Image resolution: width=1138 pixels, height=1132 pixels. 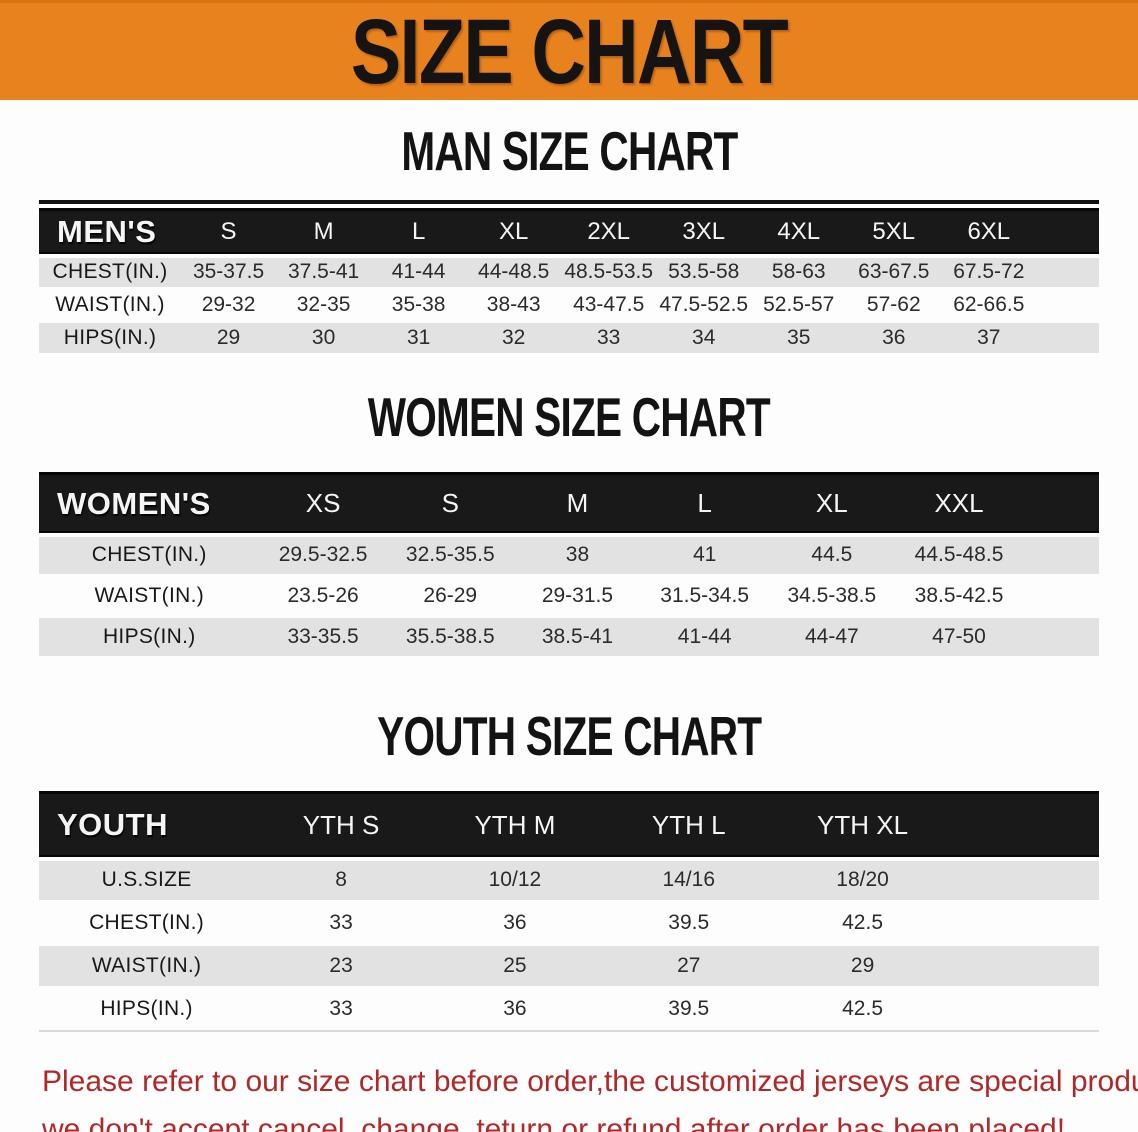 What do you see at coordinates (110, 338) in the screenshot?
I see `mens-row-label: HIPS(IN.)` at bounding box center [110, 338].